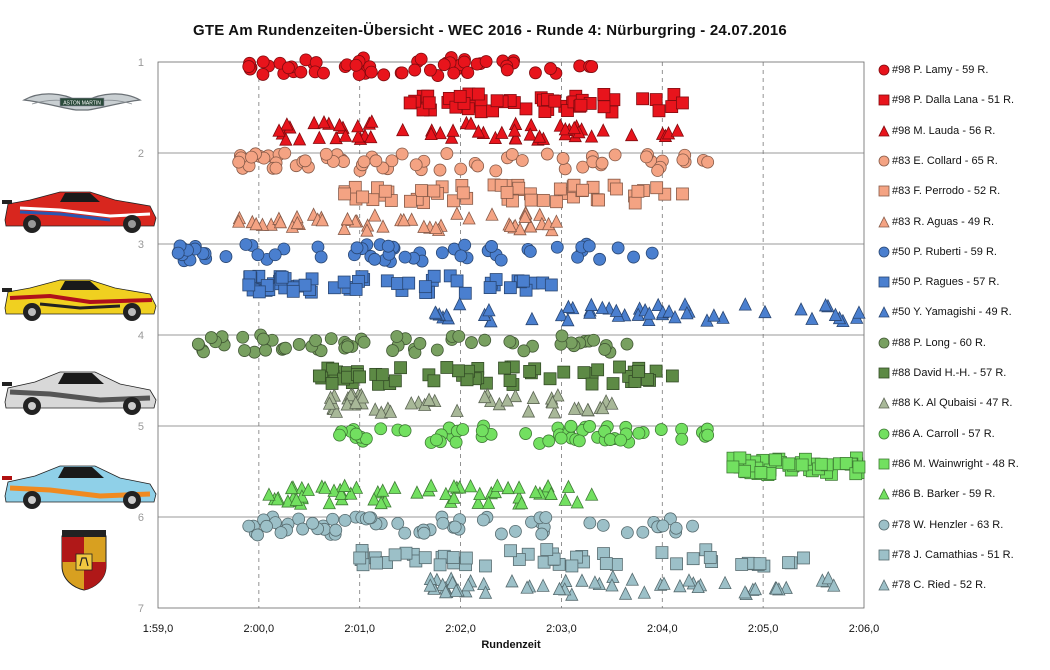 Image resolution: width=1050 pixels, height=670 pixels. What do you see at coordinates (141, 336) in the screenshot?
I see `y-tick-label: 4` at bounding box center [141, 336].